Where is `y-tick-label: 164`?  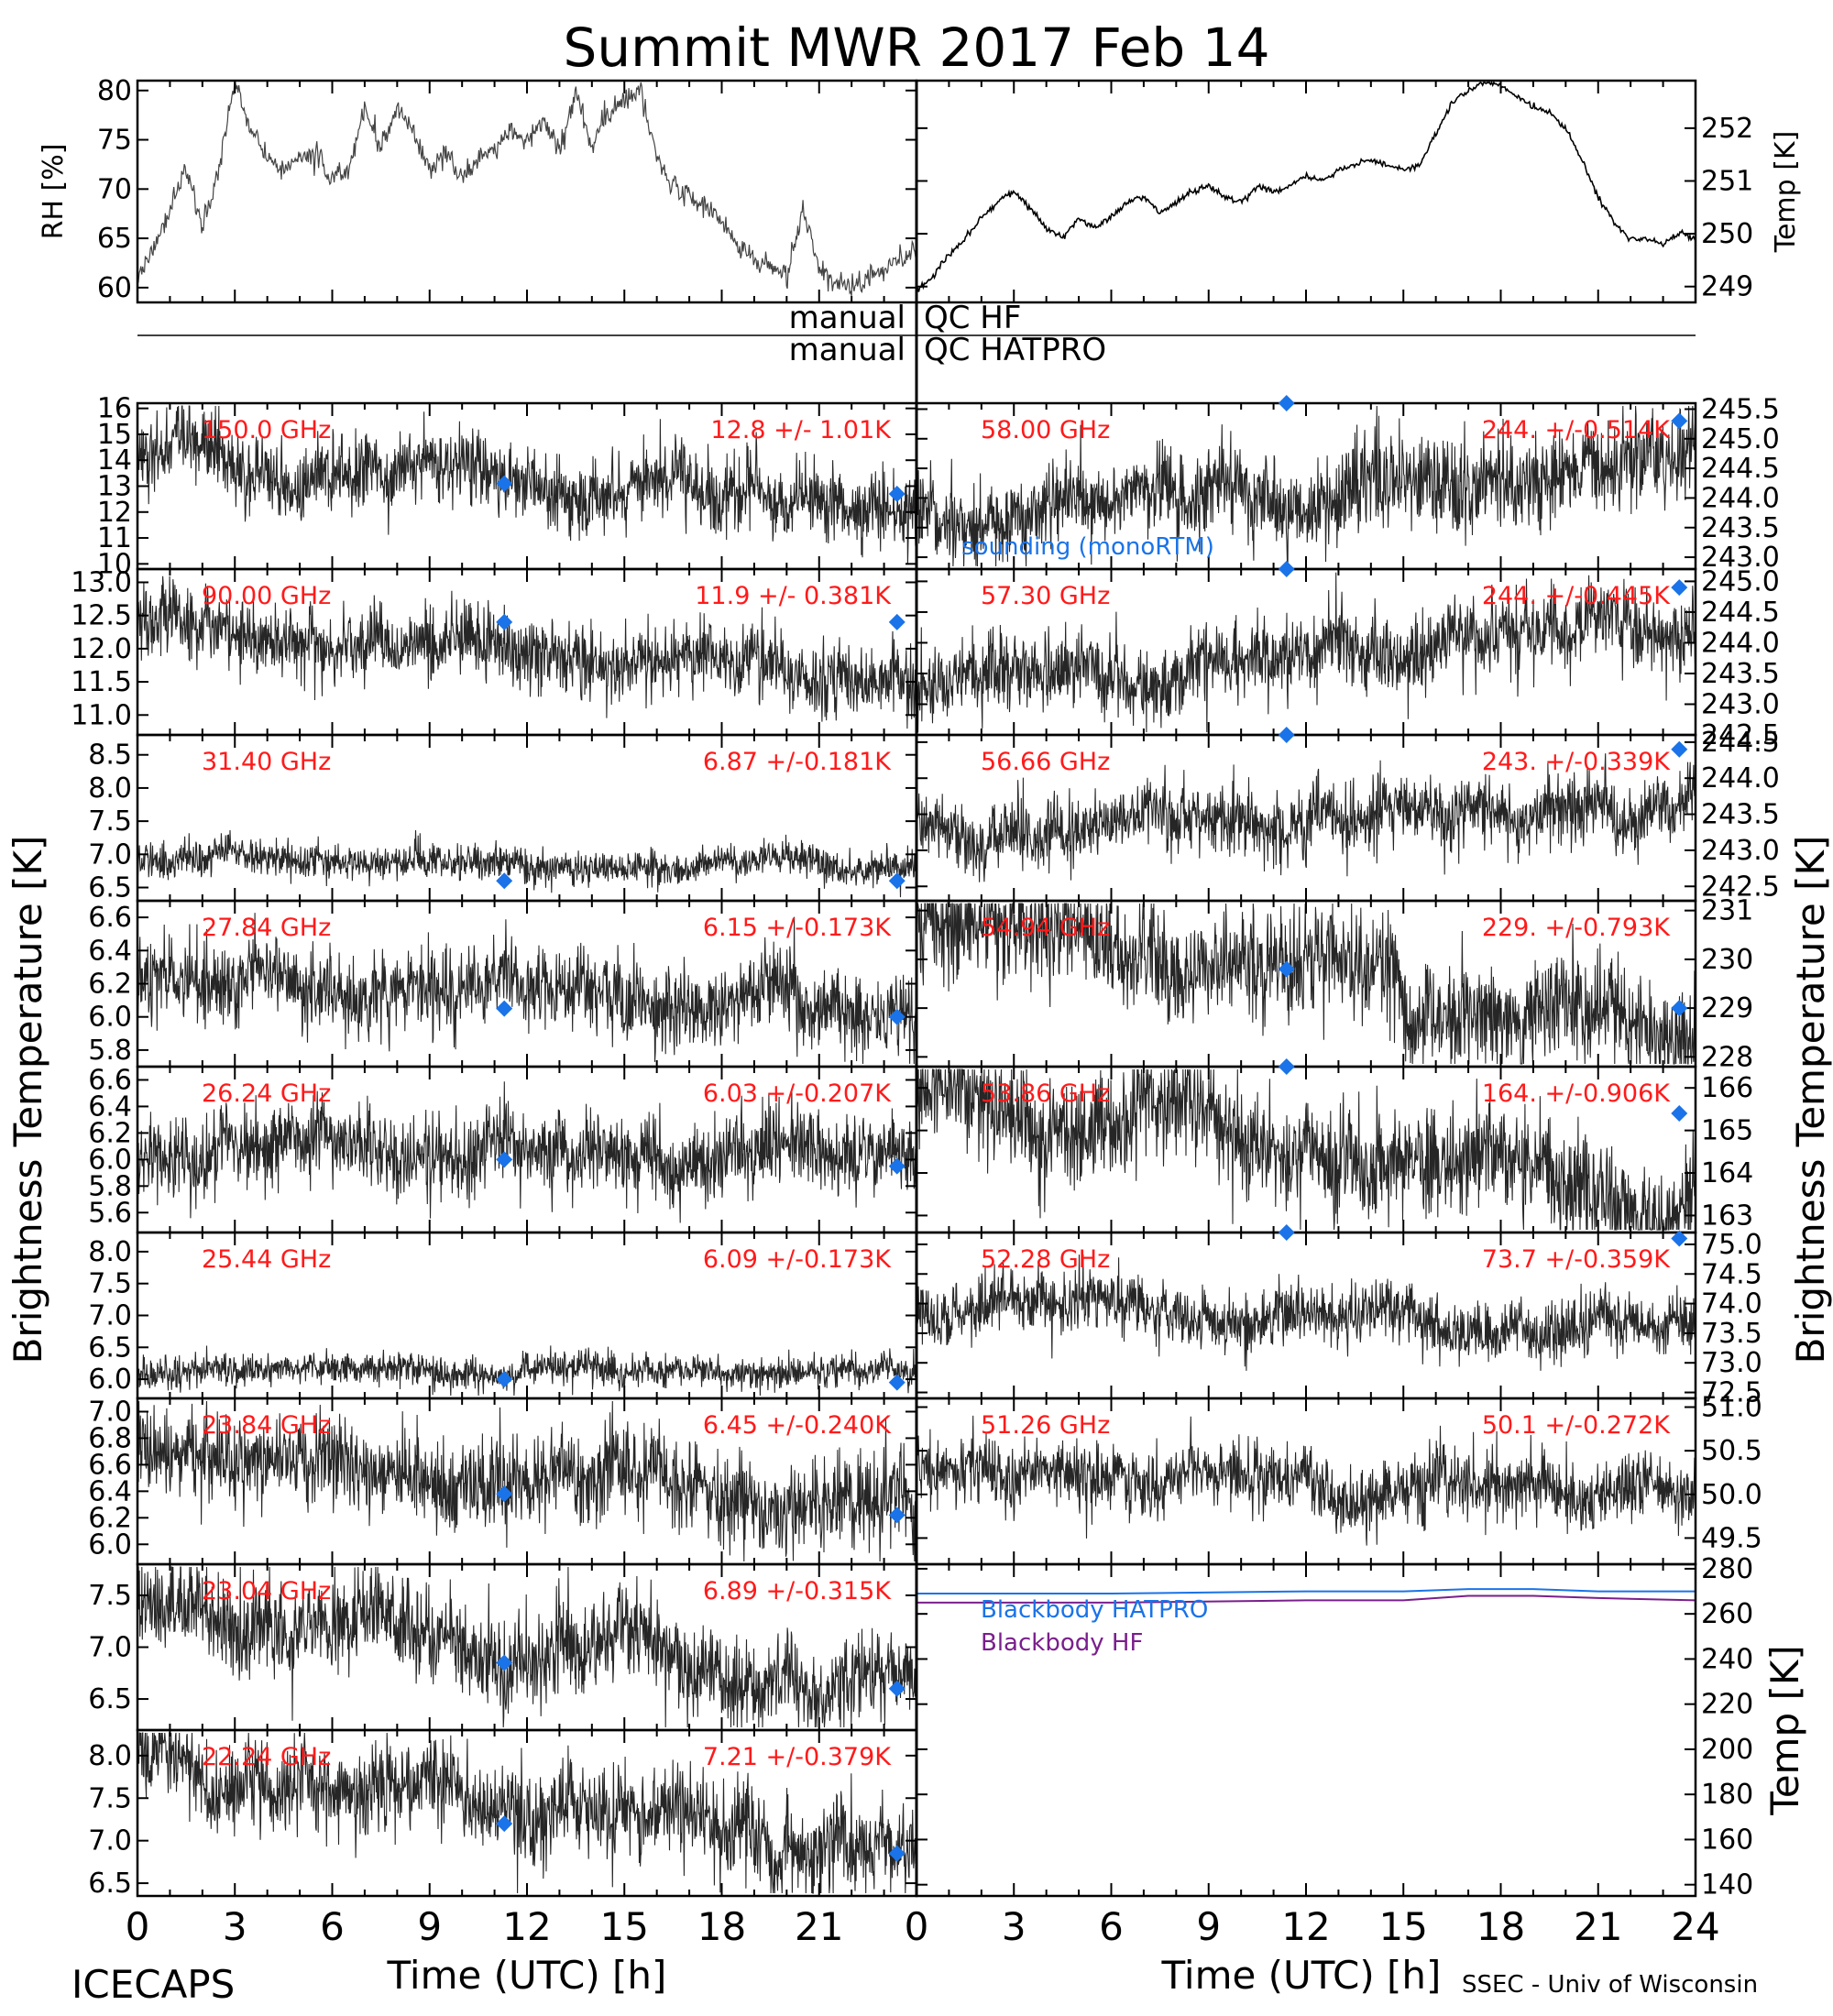 y-tick-label: 164 is located at coordinates (1727, 1173).